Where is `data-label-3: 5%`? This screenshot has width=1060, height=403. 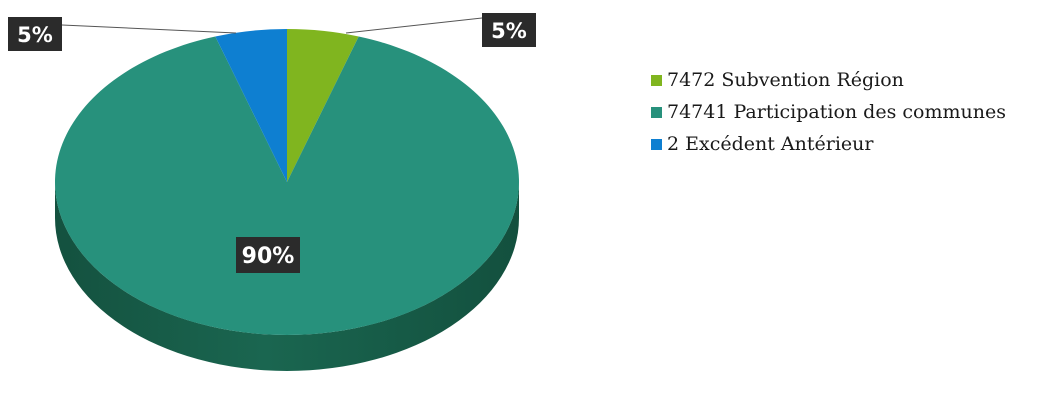 data-label-3: 5% is located at coordinates (35, 35).